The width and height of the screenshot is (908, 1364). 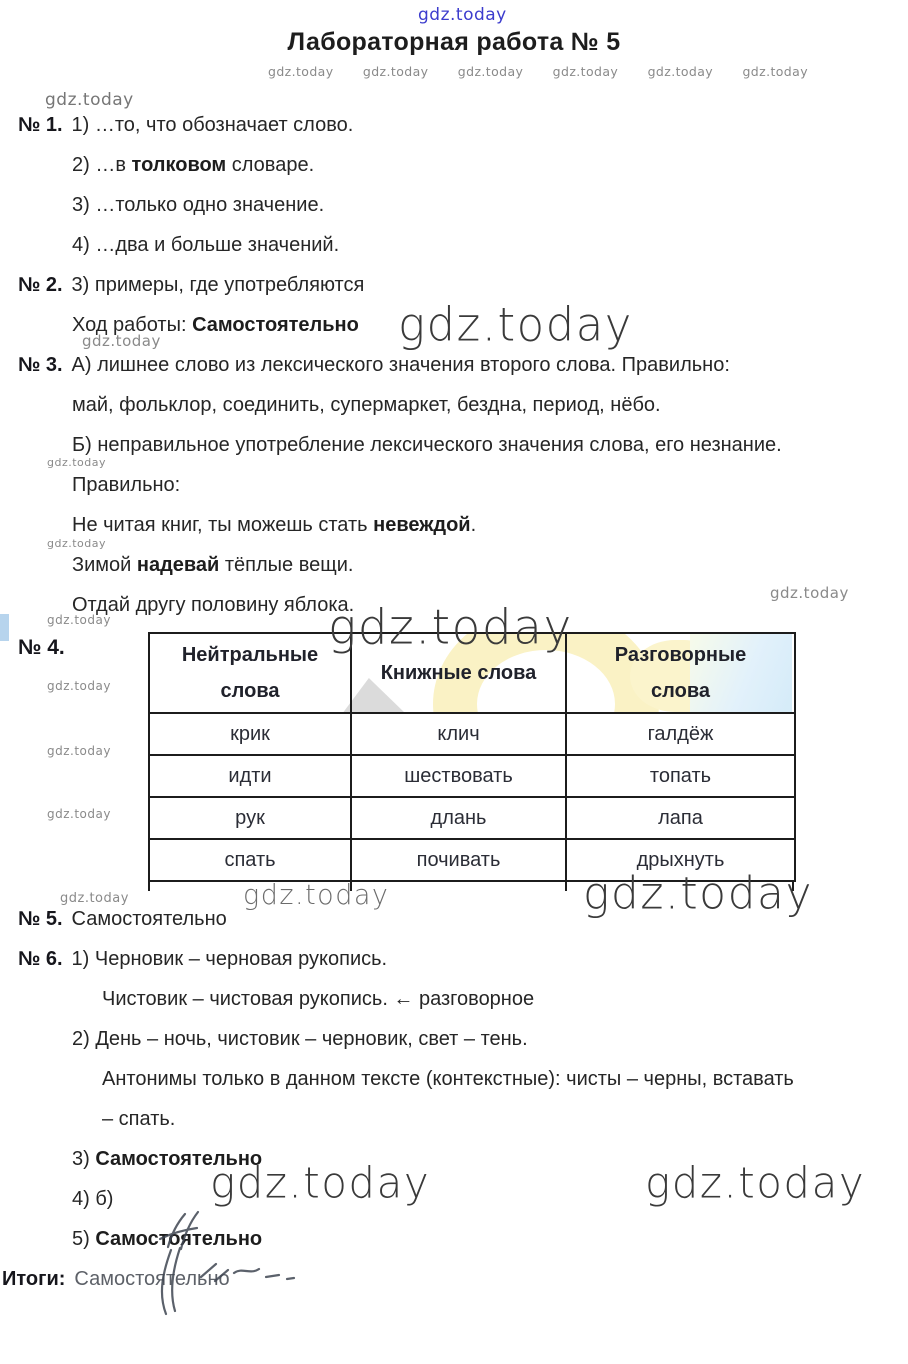 What do you see at coordinates (250, 860) in the screenshot?
I see `cell: спать` at bounding box center [250, 860].